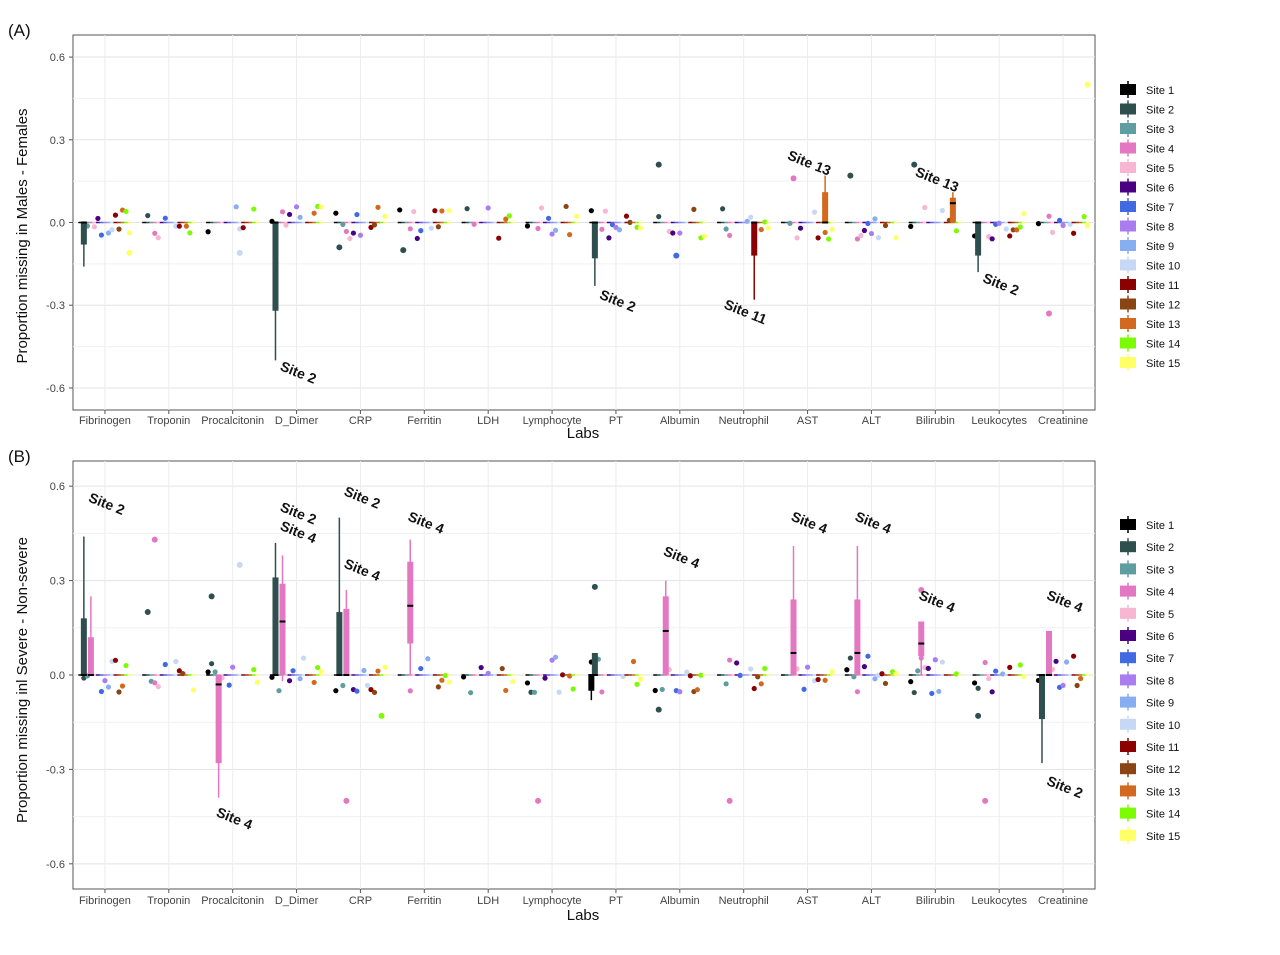 The height and width of the screenshot is (955, 1280). I want to click on panel-a-label: (A), so click(19, 30).